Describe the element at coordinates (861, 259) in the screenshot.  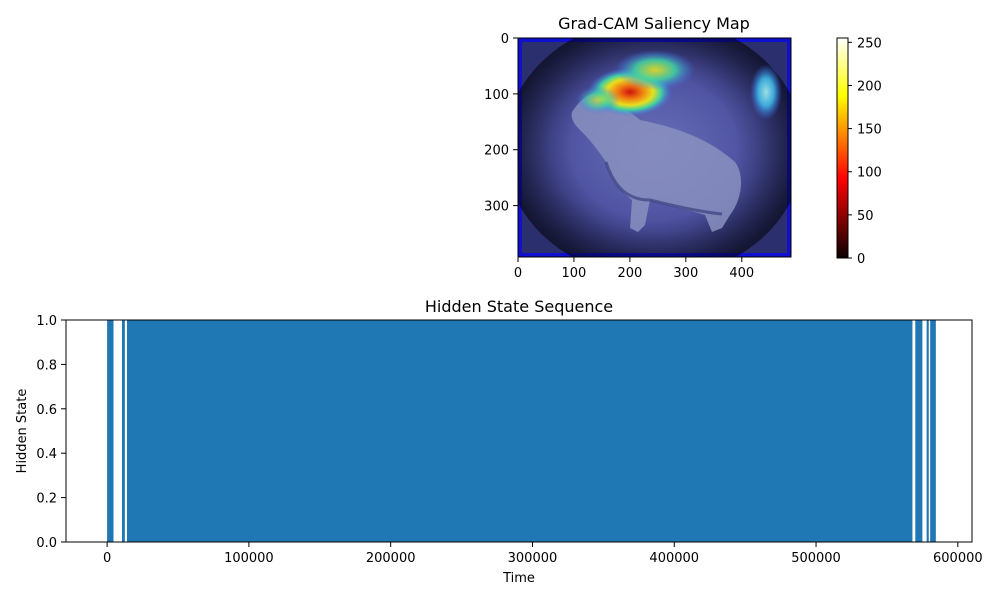
I see `colorbar-tick-label: 0` at that location.